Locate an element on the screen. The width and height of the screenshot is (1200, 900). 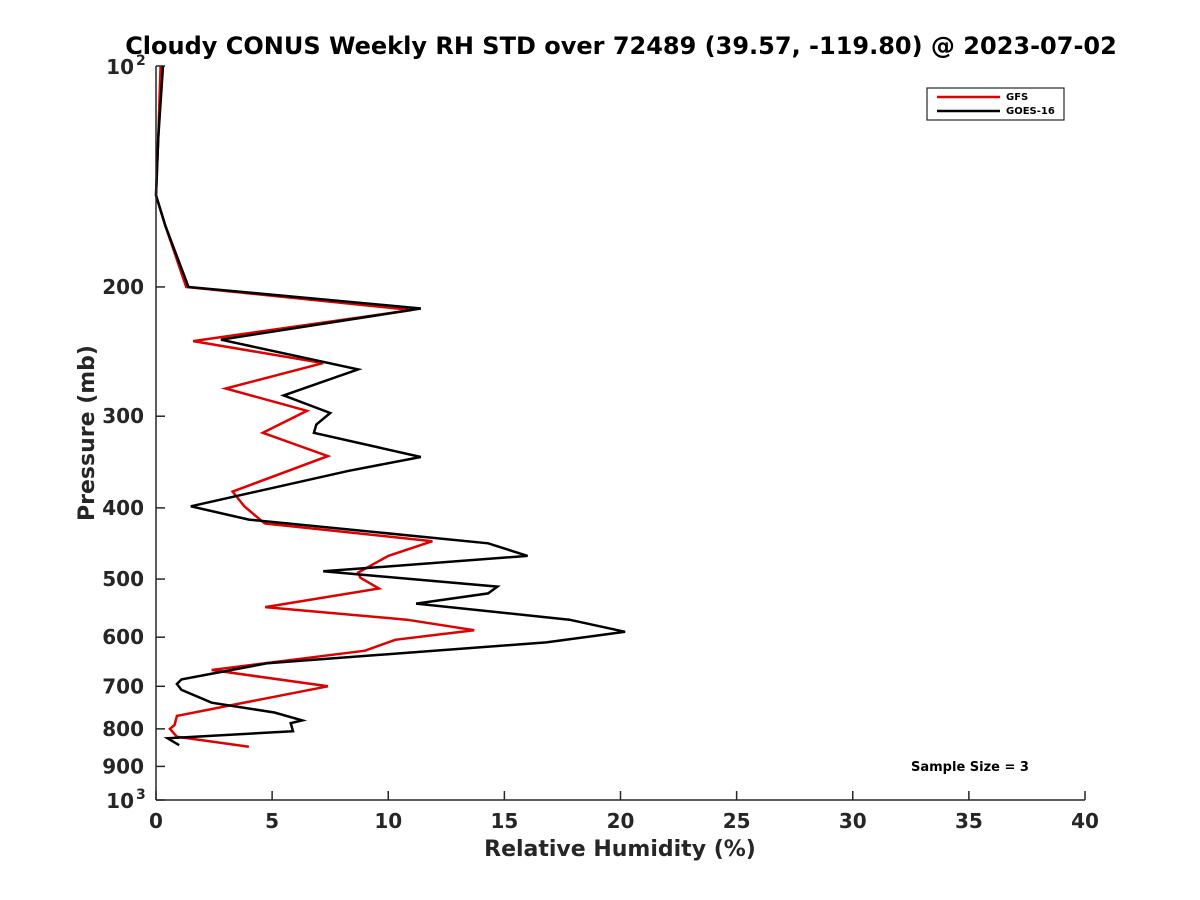
legend-box is located at coordinates (995, 104).